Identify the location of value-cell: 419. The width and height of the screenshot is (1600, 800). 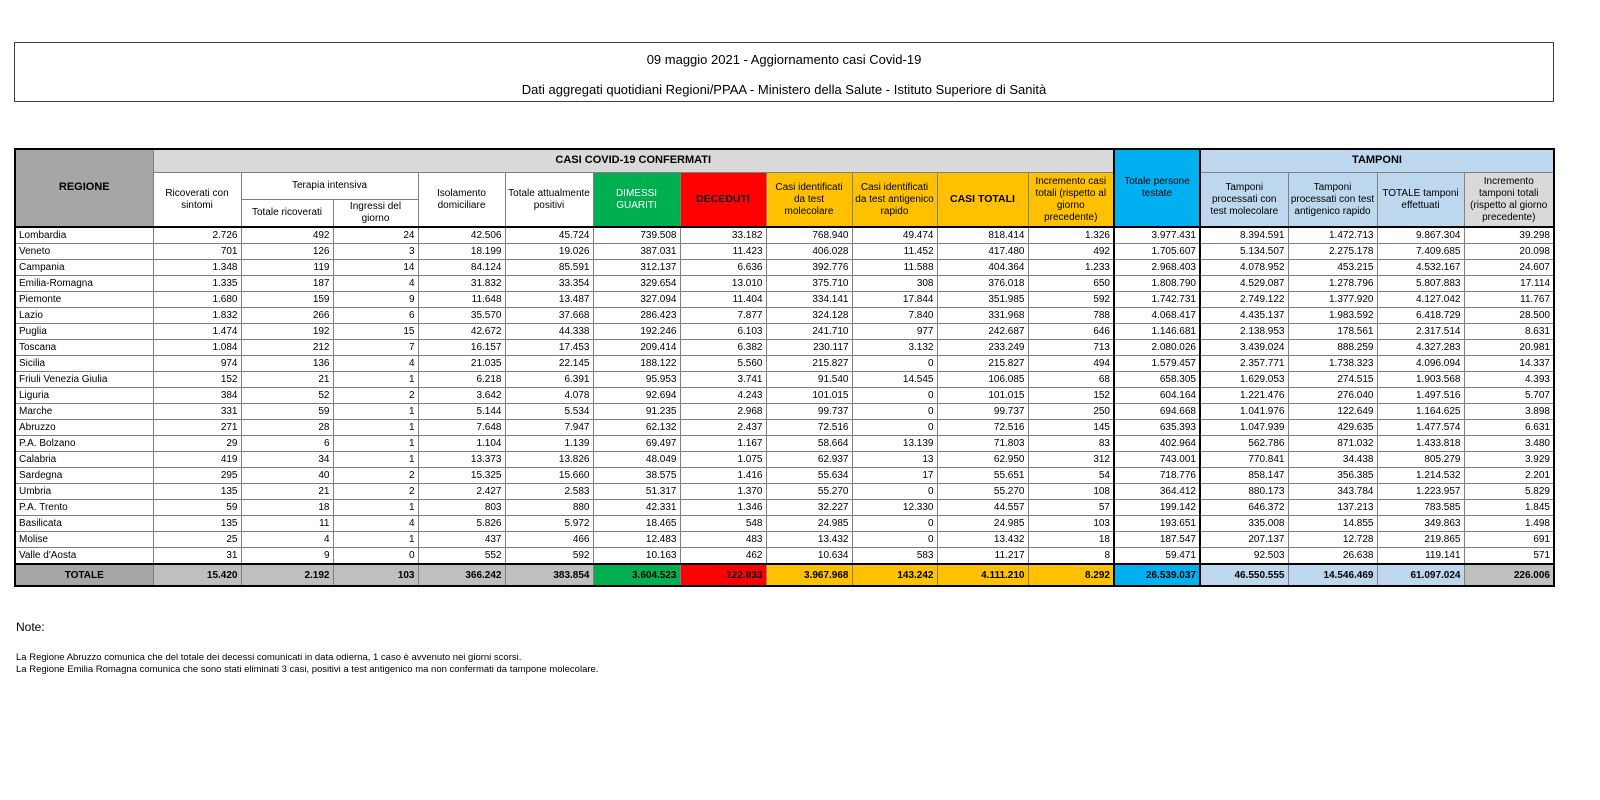
(197, 459).